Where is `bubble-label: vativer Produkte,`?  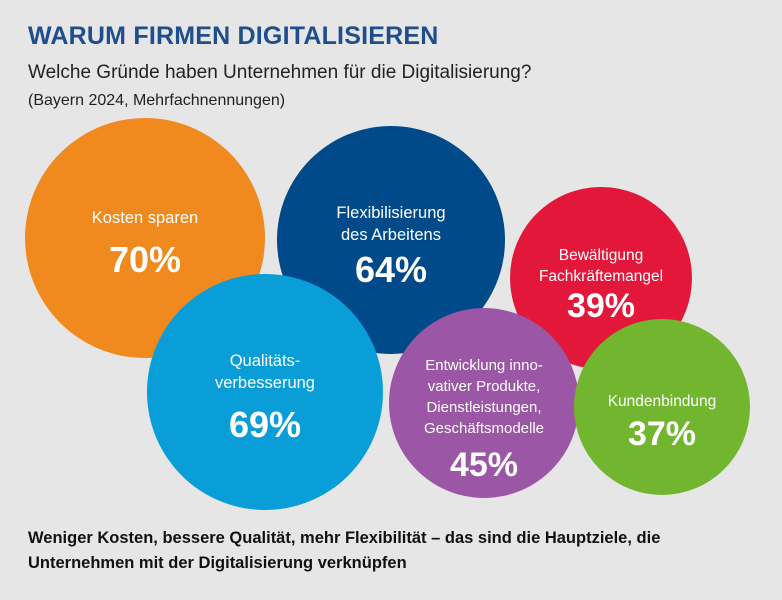
bubble-label: vativer Produkte, is located at coordinates (484, 386).